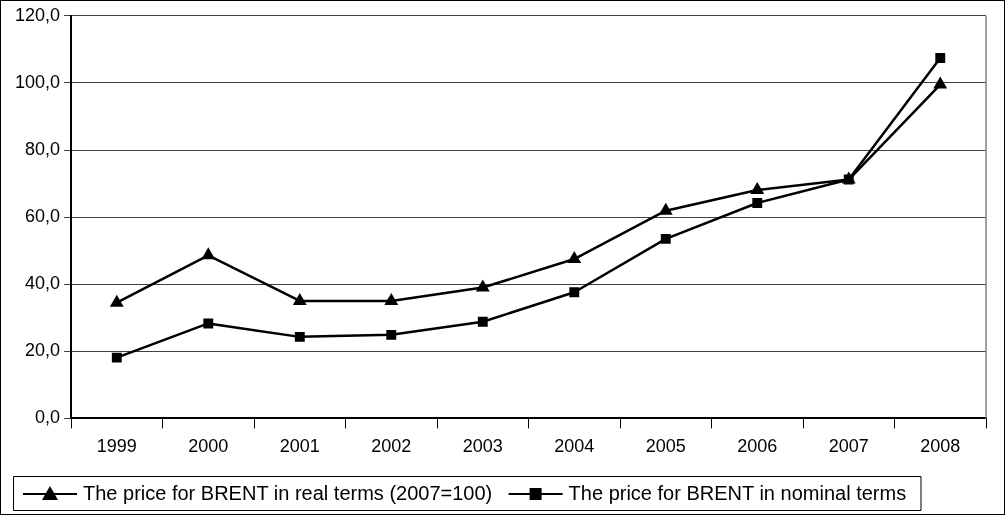 The width and height of the screenshot is (1005, 515). Describe the element at coordinates (757, 446) in the screenshot. I see `x-tick-label: 2006` at that location.